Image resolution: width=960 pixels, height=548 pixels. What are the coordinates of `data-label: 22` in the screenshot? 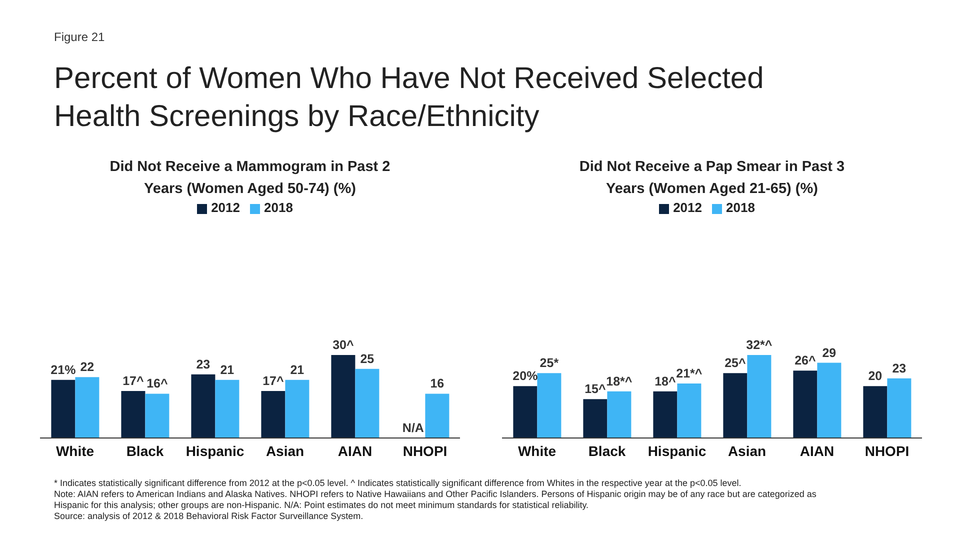 It's located at (87, 367).